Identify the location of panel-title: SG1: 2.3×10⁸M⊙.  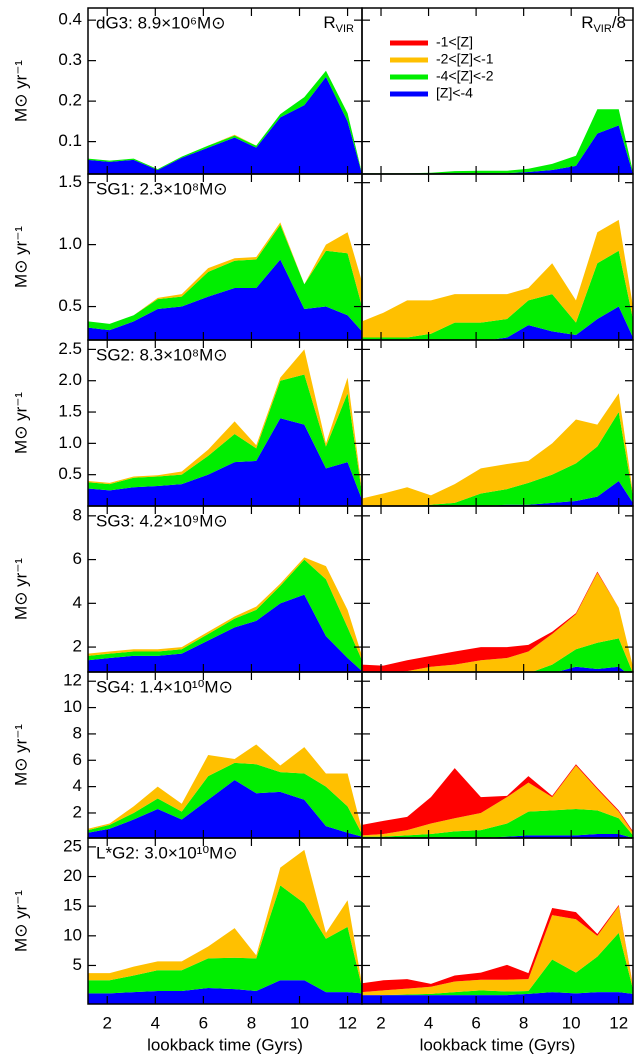
(162, 188).